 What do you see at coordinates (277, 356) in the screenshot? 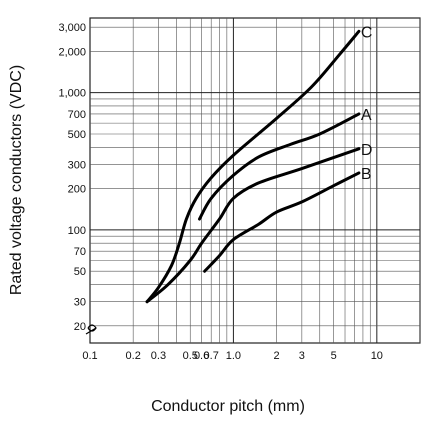
I see `x-tick-label: 2` at bounding box center [277, 356].